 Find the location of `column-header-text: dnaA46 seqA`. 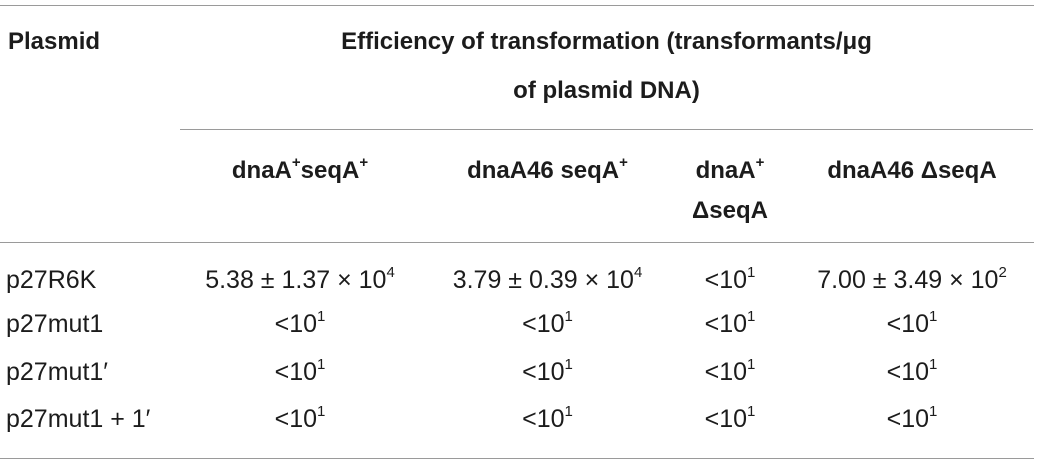

column-header-text: dnaA46 seqA is located at coordinates (543, 170).